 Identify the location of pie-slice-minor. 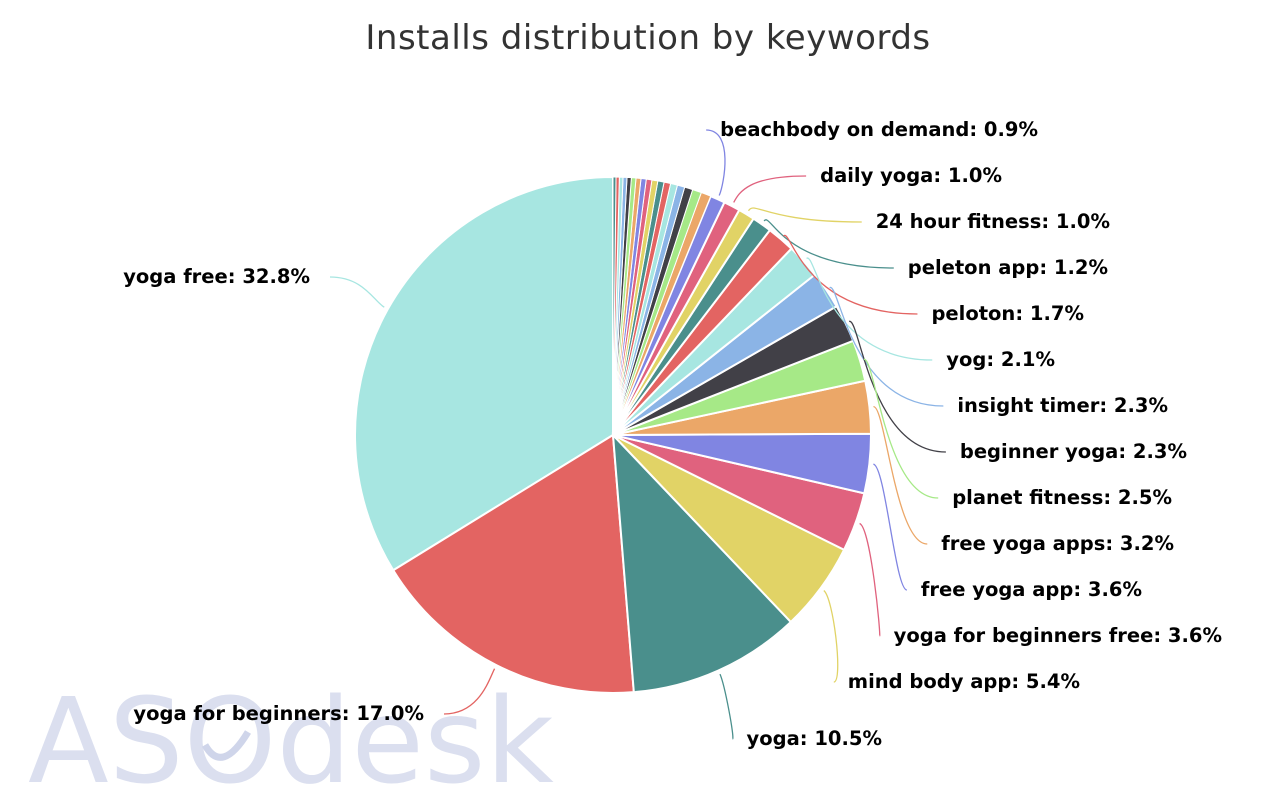
(614, 306).